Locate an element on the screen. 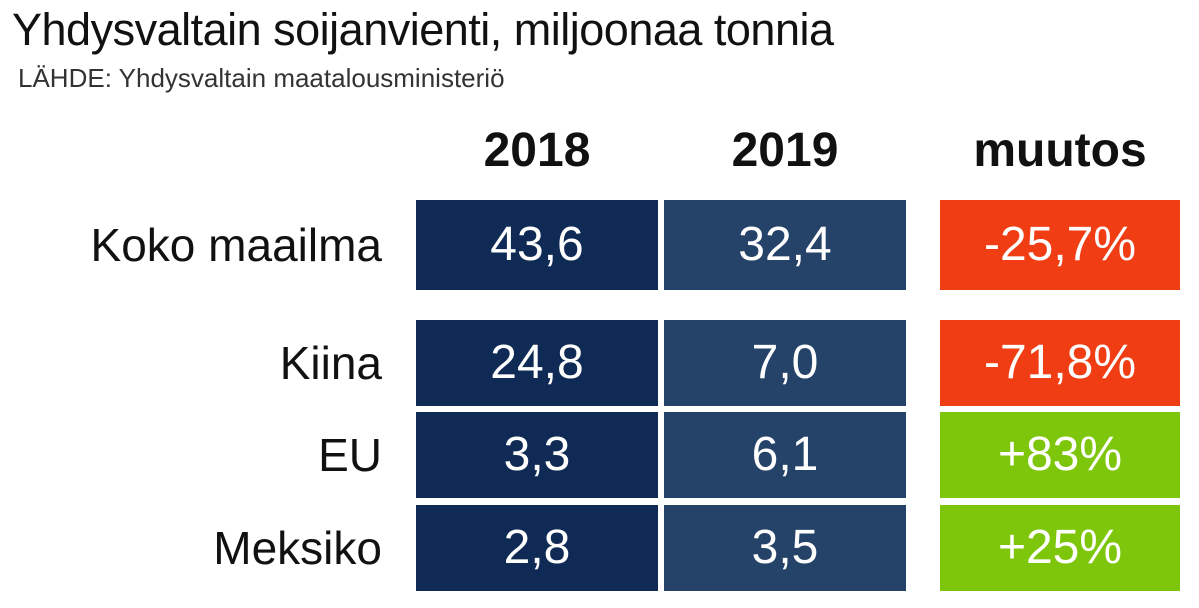  cell-2018-kiina: 24,8 is located at coordinates (537, 363).